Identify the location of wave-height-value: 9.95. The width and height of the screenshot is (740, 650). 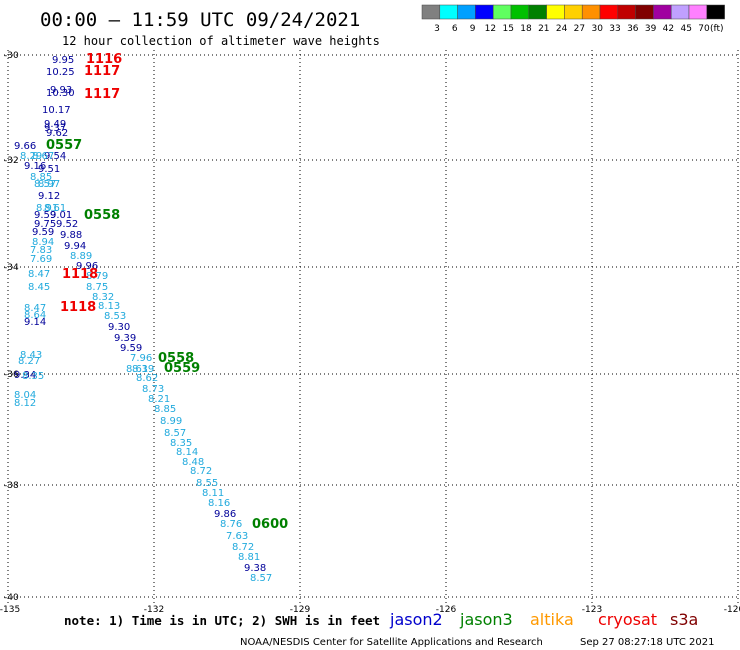
(63, 60).